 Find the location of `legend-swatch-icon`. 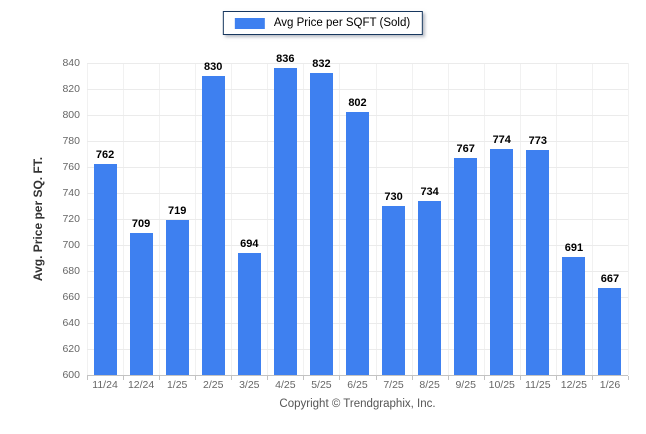

legend-swatch-icon is located at coordinates (249, 23).